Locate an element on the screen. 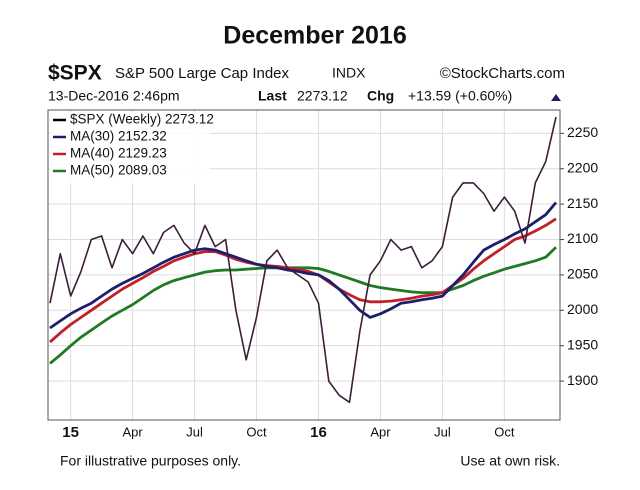 This screenshot has height=490, width=640. up-arrow is located at coordinates (556, 97).